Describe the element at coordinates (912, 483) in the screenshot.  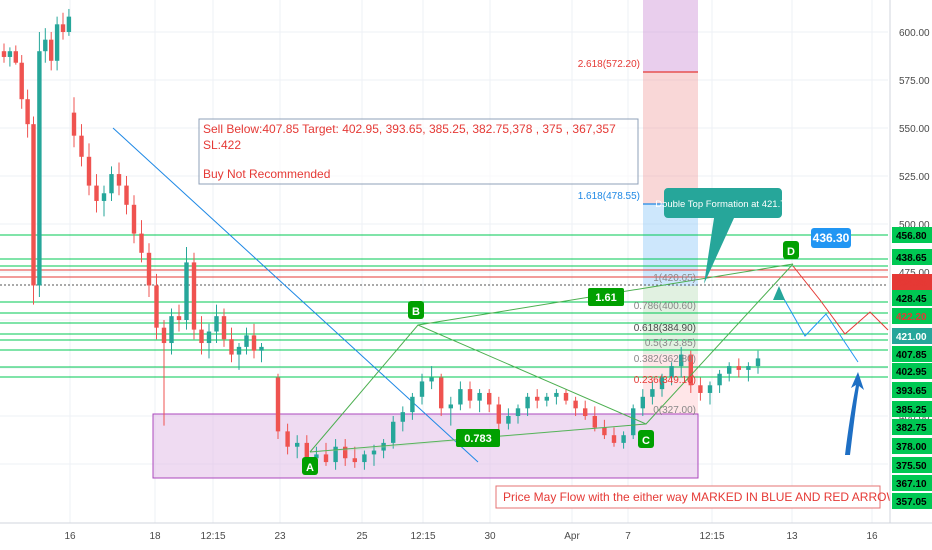
I see `price-level-badge: 367.10` at that location.